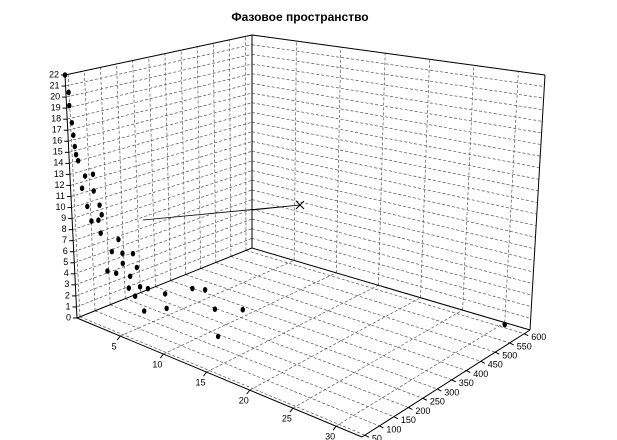 The width and height of the screenshot is (617, 440). What do you see at coordinates (66, 284) in the screenshot?
I see `z-tick-label: 3` at bounding box center [66, 284].